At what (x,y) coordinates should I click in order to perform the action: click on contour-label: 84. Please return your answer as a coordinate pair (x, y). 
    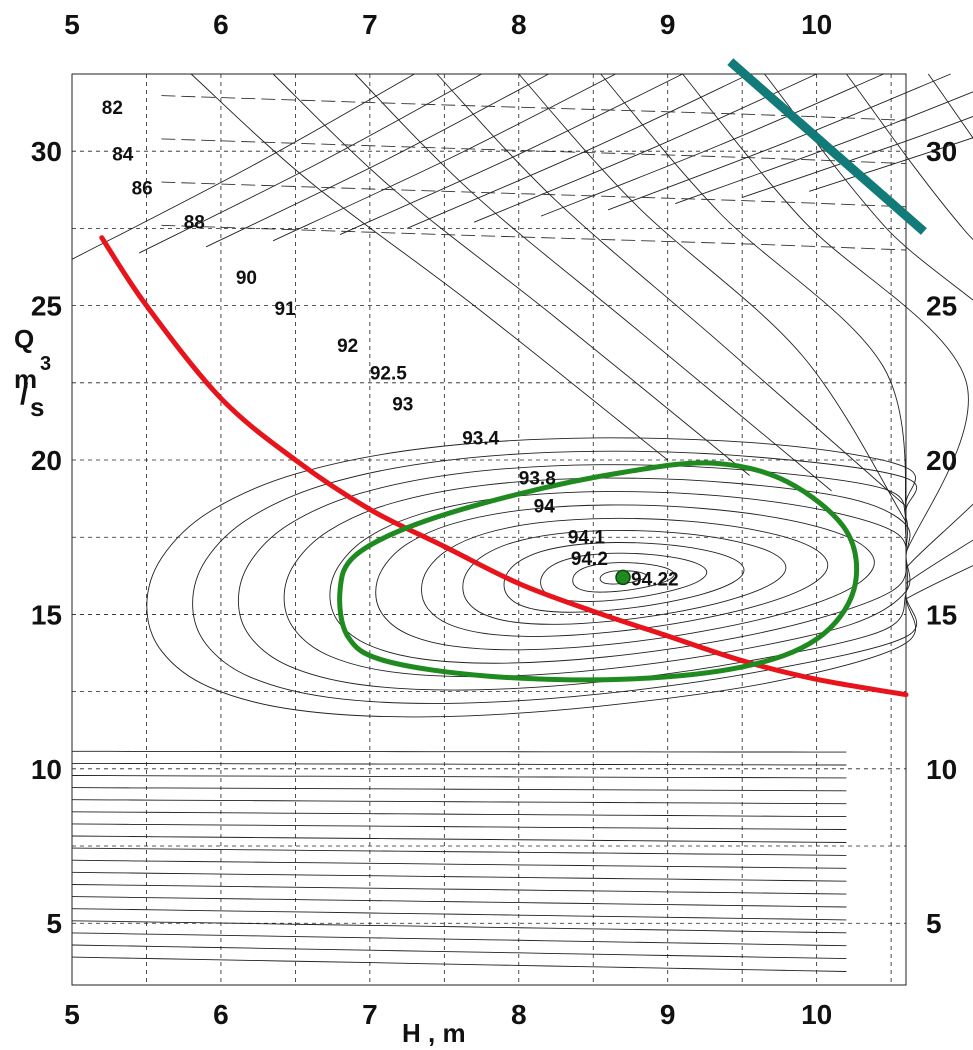
    Looking at the image, I should click on (123, 154).